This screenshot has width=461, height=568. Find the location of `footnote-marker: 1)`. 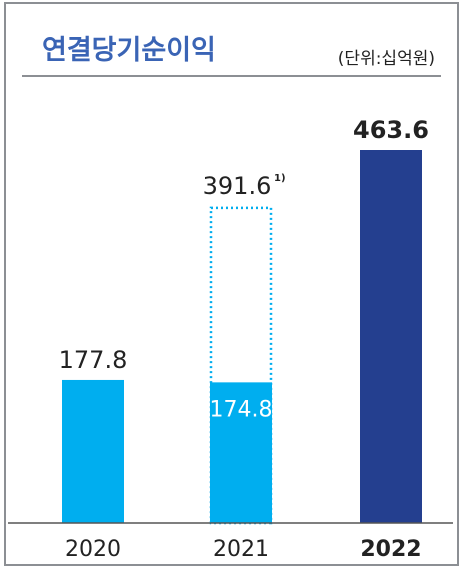

footnote-marker: 1) is located at coordinates (280, 178).